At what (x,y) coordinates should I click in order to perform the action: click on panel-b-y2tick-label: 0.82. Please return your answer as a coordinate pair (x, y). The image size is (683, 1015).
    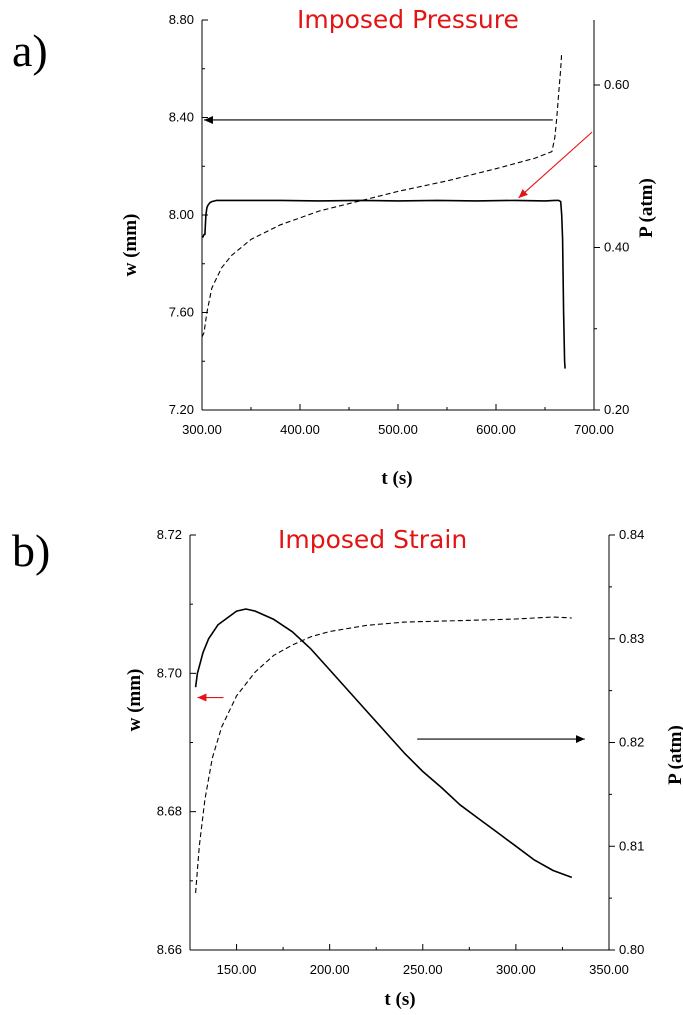
    Looking at the image, I should click on (631, 742).